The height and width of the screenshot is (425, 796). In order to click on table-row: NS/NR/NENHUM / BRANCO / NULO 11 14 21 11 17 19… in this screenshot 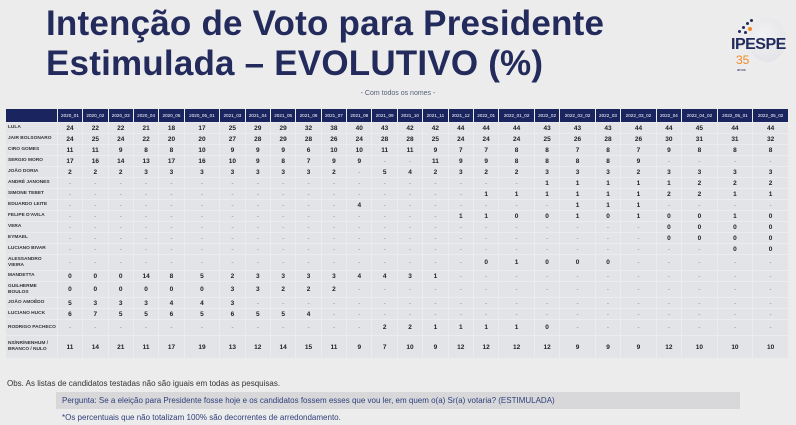, I will do `click(397, 347)`.